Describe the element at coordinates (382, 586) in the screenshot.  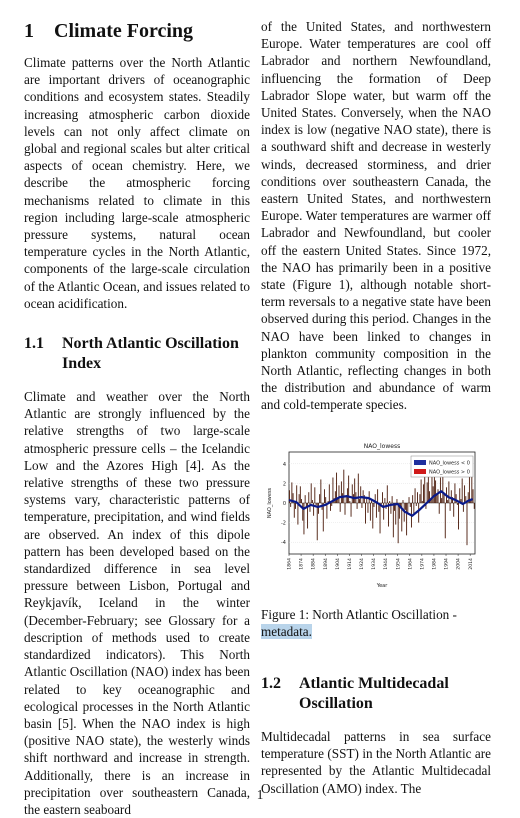
I see `x-axis-label: Year` at that location.